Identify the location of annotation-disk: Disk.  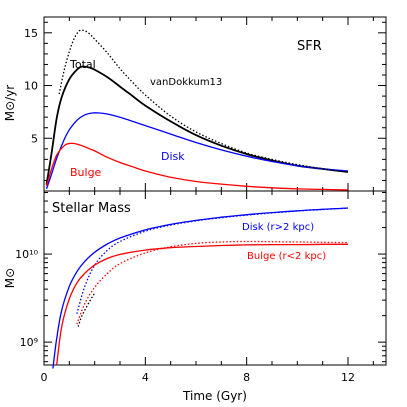
(173, 156).